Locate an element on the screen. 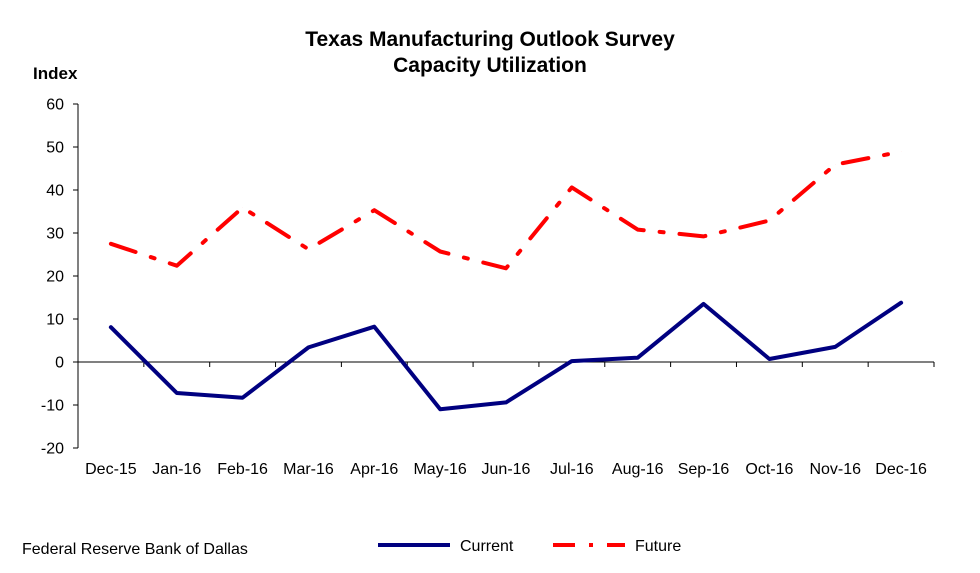  x-tick-label: Jun-16 is located at coordinates (506, 469).